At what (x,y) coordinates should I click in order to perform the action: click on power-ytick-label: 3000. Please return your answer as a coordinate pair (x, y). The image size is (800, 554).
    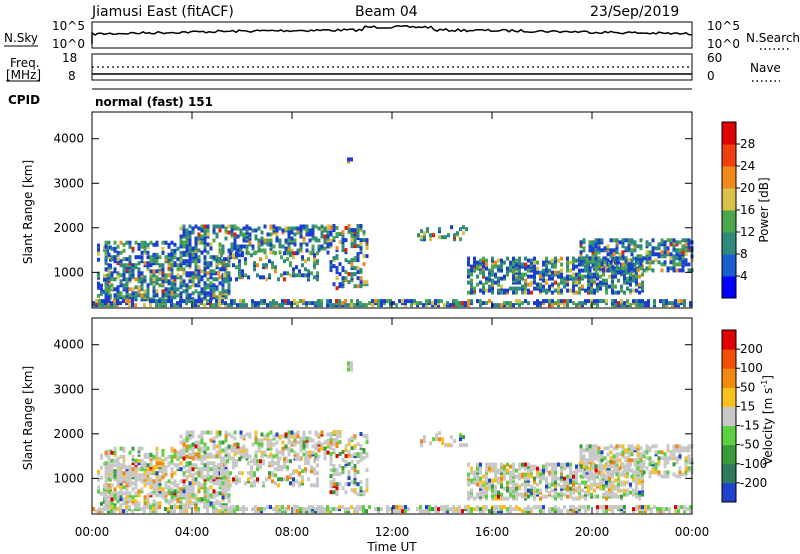
    Looking at the image, I should click on (68, 183).